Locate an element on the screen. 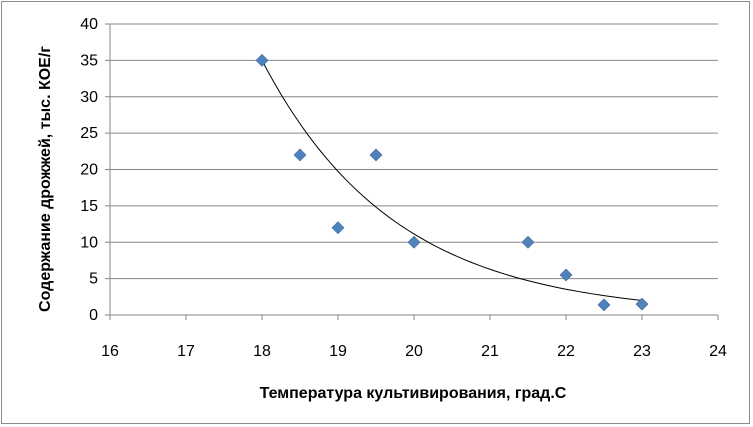  x-tick-label-24: 24 is located at coordinates (718, 351).